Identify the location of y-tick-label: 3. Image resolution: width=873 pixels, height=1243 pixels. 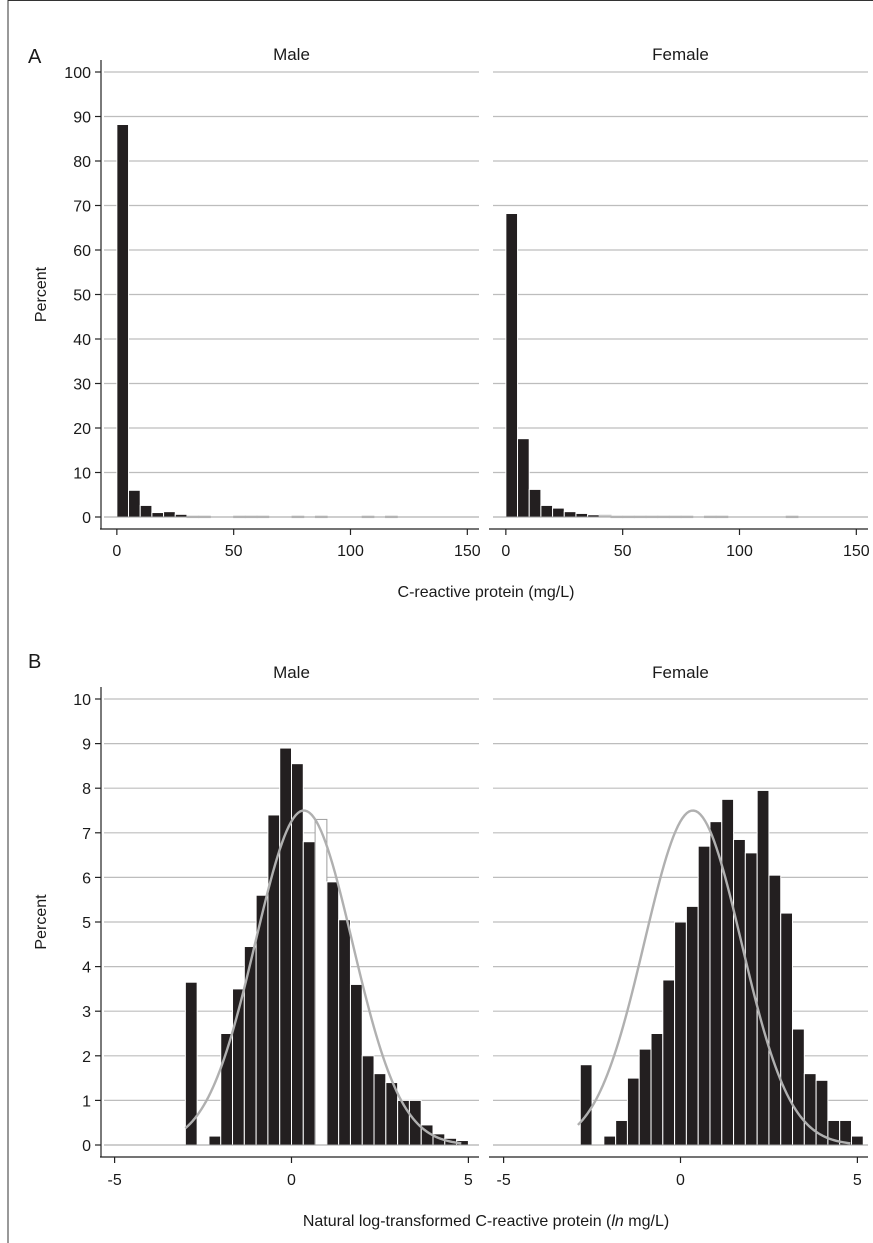
(86, 1012).